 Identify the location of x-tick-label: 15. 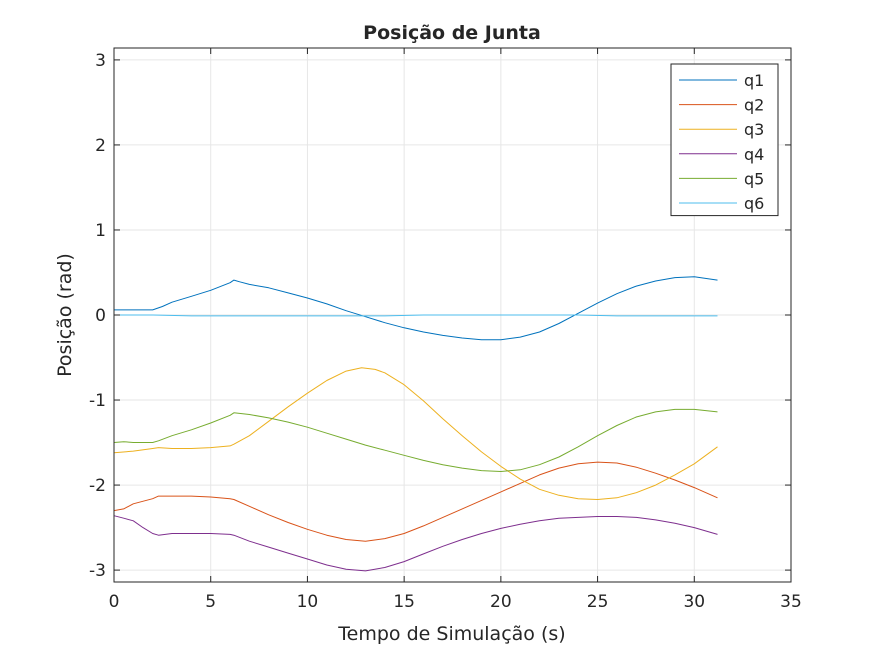
(404, 602).